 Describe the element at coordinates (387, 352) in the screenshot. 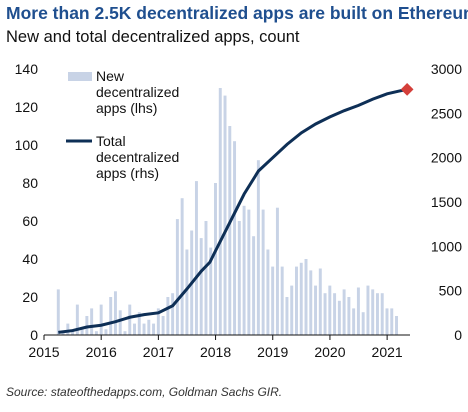

I see `x-tick-label: 2021` at that location.